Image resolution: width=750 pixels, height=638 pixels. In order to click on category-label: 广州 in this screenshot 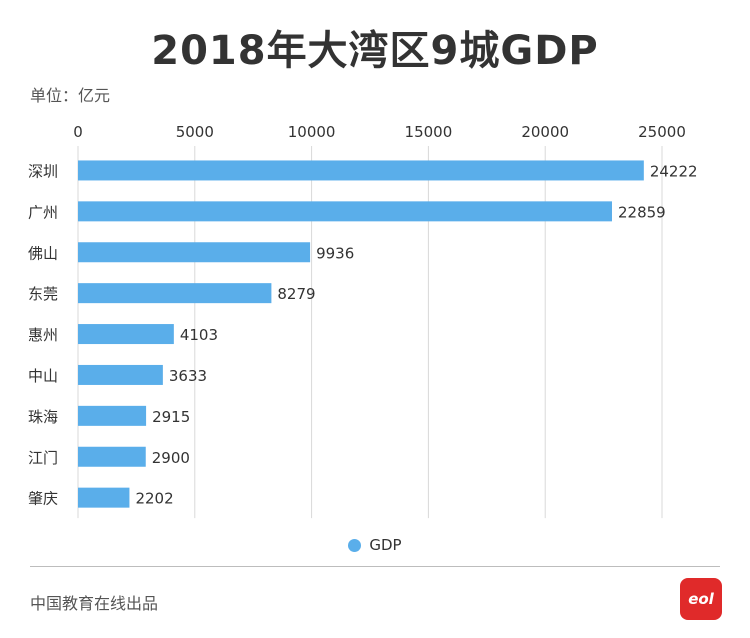, I will do `click(43, 212)`.